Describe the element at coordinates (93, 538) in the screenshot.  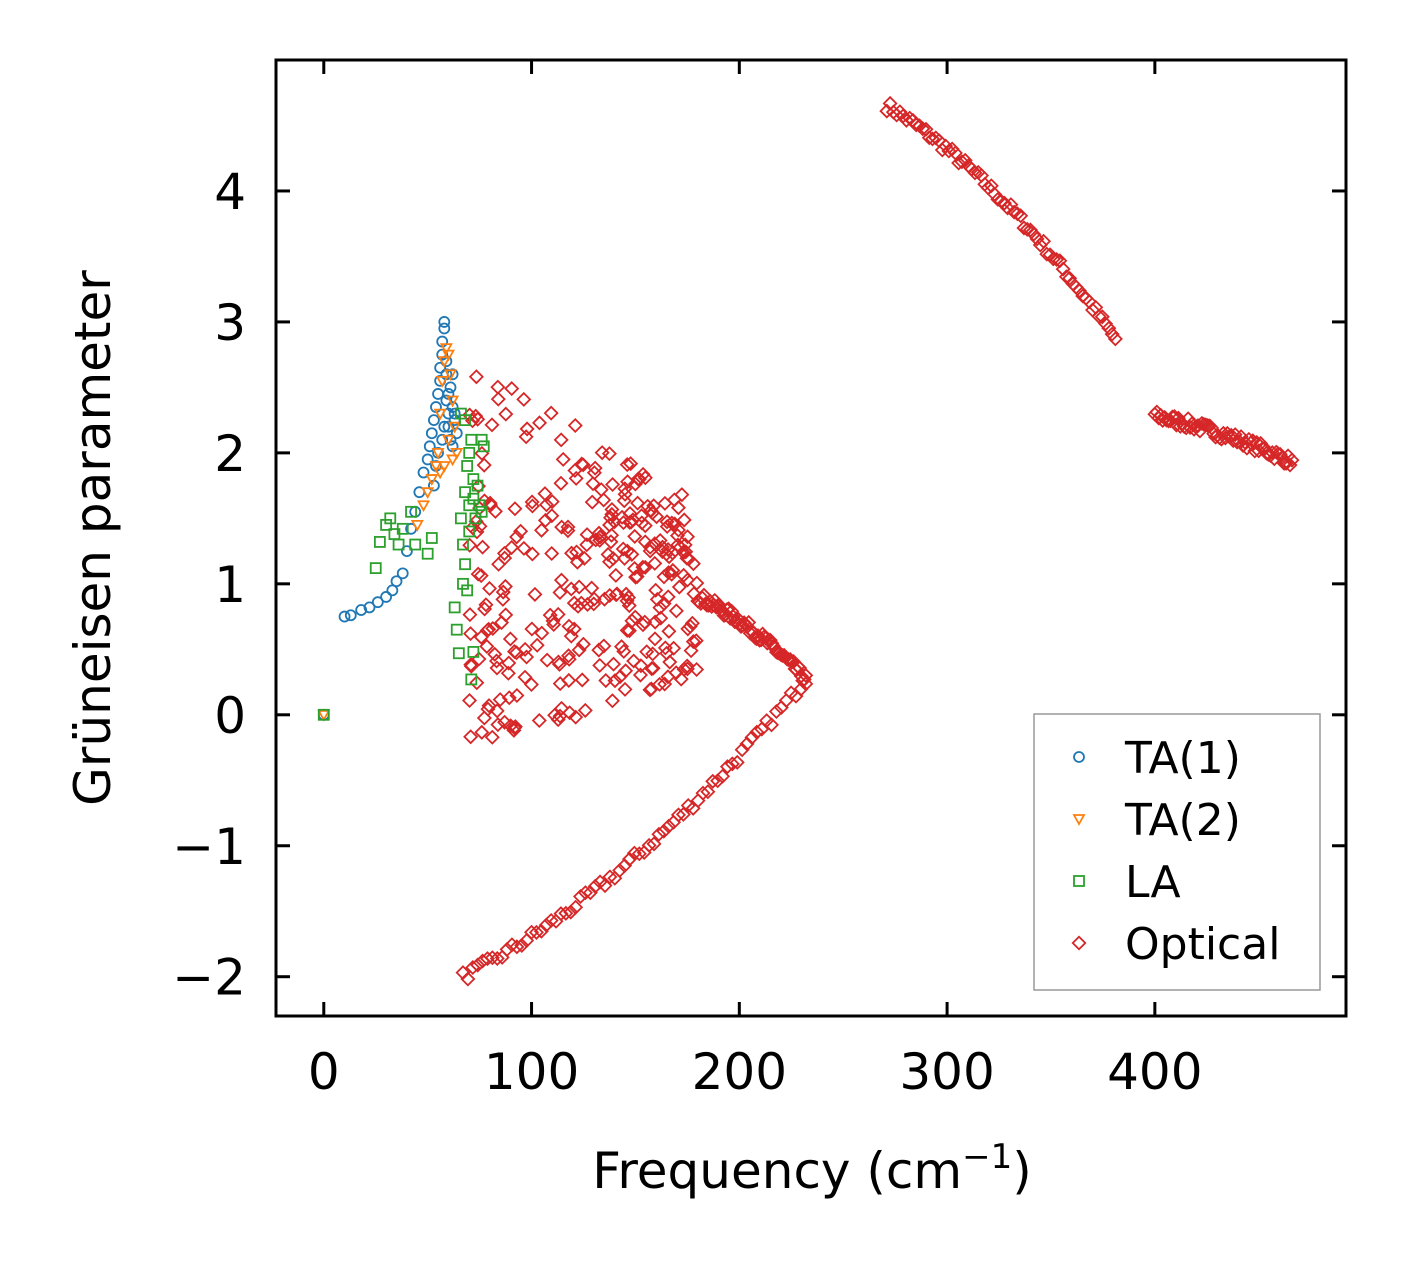
I see `y-axis-title: Grüneisen parameter` at that location.